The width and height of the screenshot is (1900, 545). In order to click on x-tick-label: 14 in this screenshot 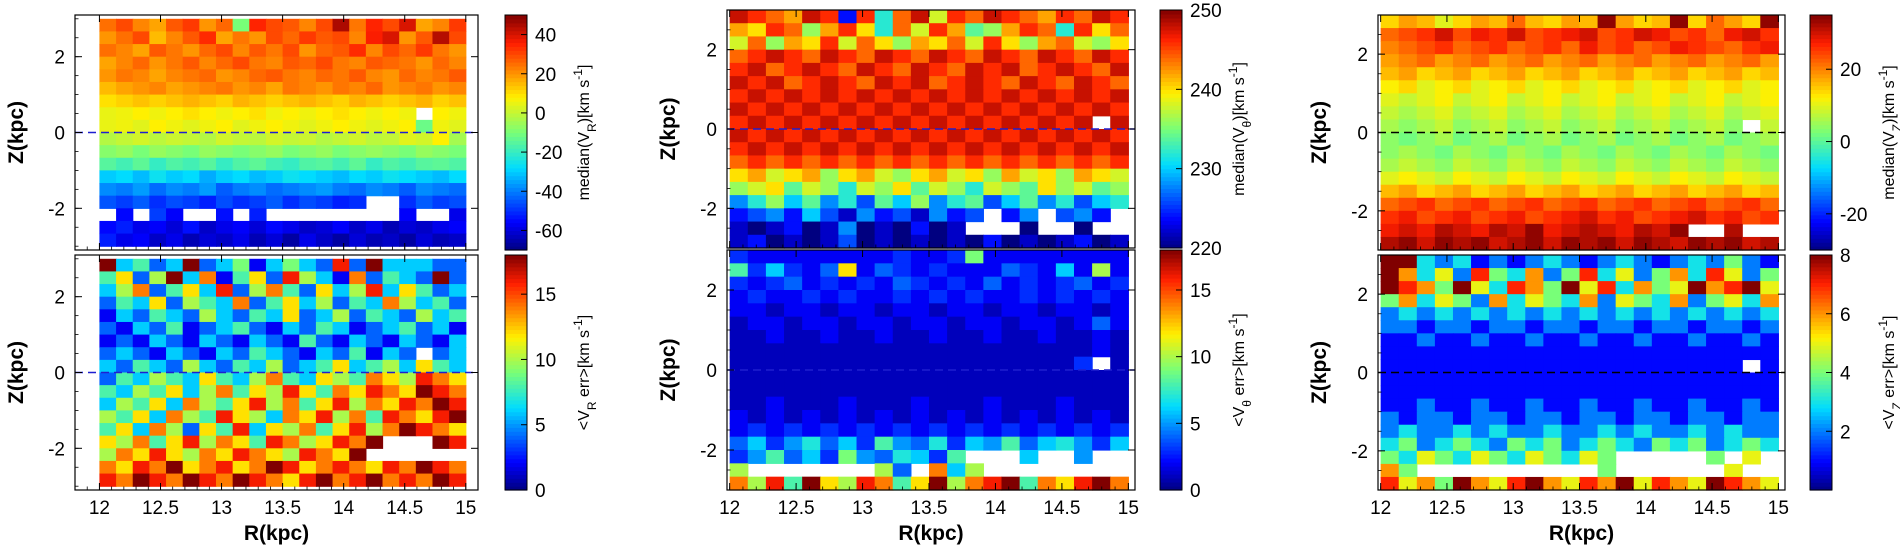, I will do `click(996, 508)`.